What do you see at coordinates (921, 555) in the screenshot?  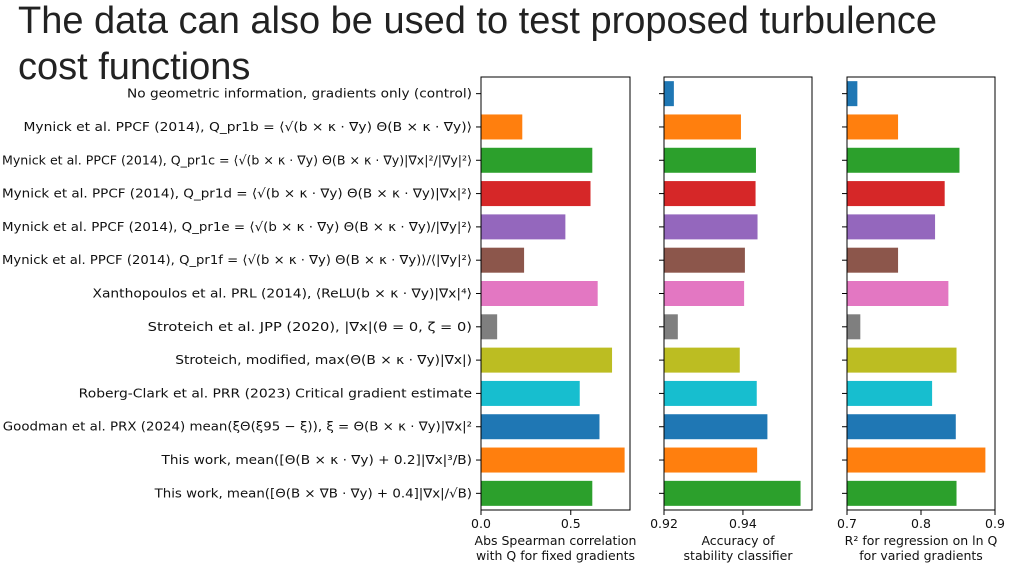 I see `x-axis-label: for varied gradients` at bounding box center [921, 555].